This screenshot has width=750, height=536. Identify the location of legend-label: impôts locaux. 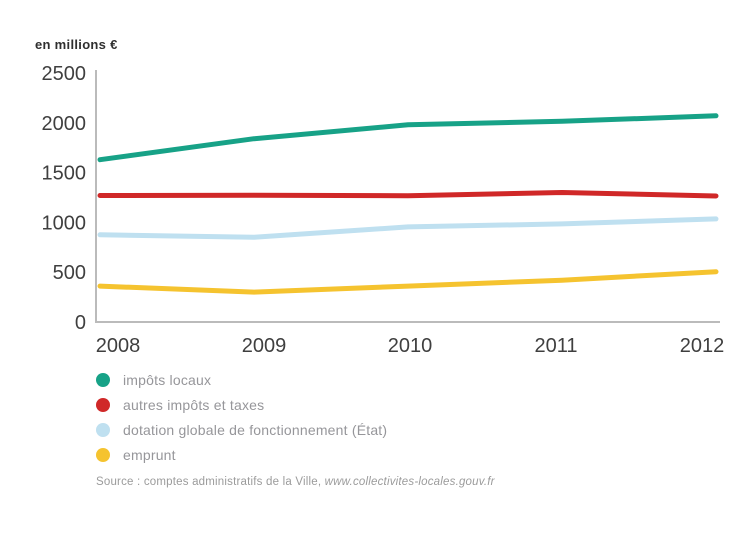
(167, 379).